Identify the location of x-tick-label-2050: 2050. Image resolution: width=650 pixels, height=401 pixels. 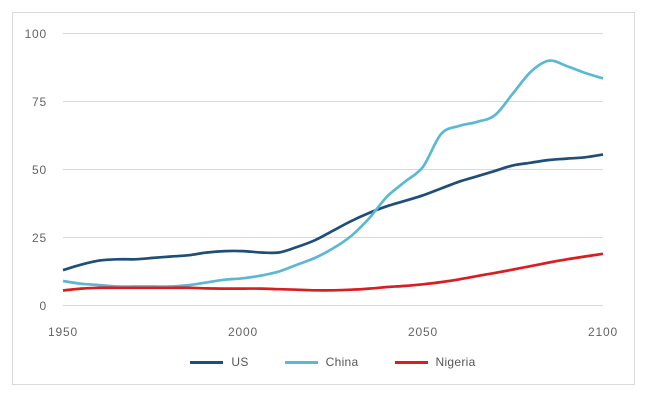
(423, 332).